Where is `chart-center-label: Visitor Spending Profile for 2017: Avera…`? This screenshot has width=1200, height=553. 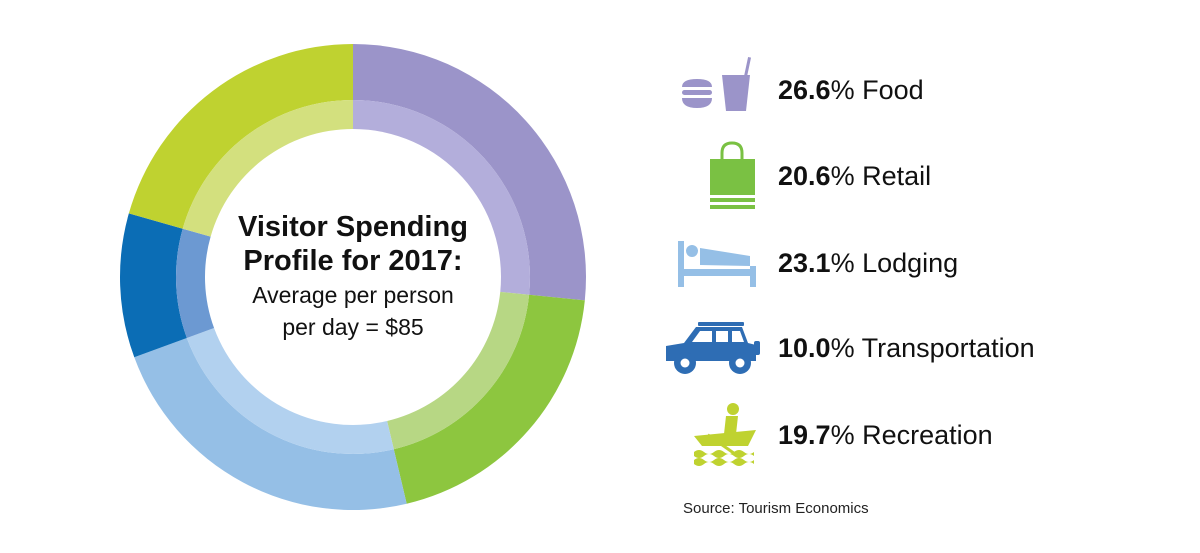
chart-center-label: Visitor Spending Profile for 2017: Avera… is located at coordinates (353, 276).